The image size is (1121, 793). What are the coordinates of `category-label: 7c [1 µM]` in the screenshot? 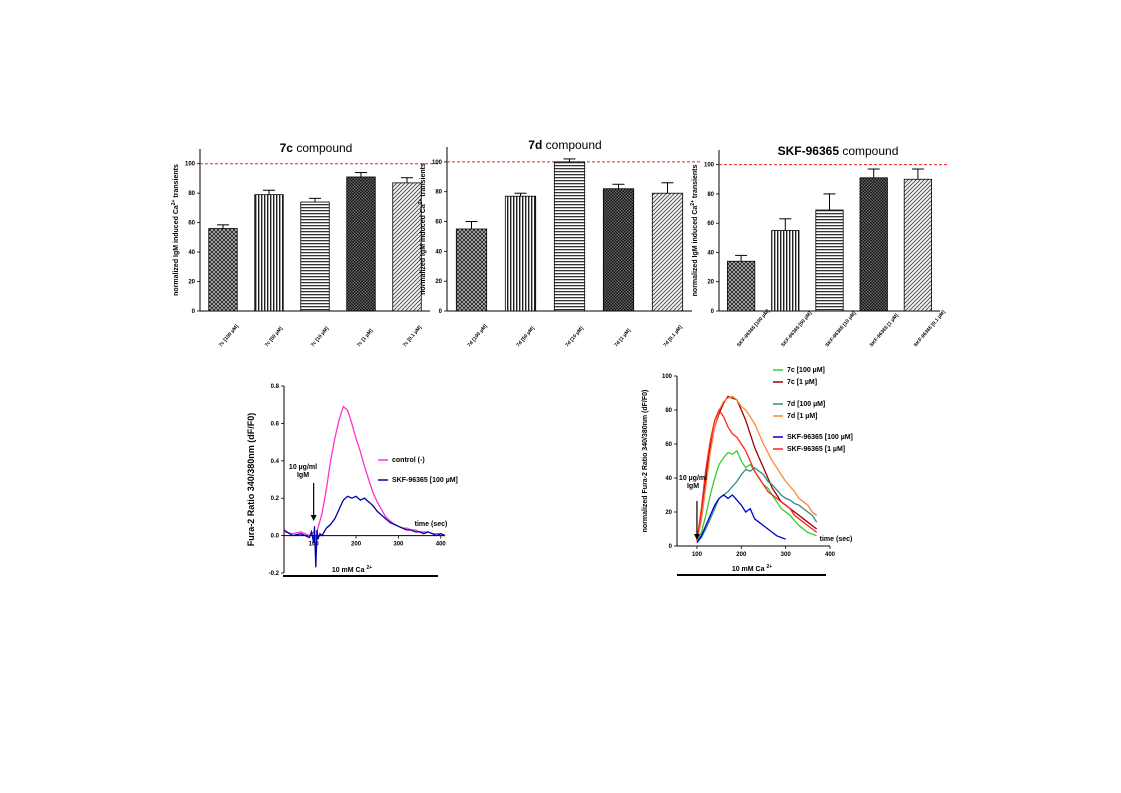 It's located at (365, 338).